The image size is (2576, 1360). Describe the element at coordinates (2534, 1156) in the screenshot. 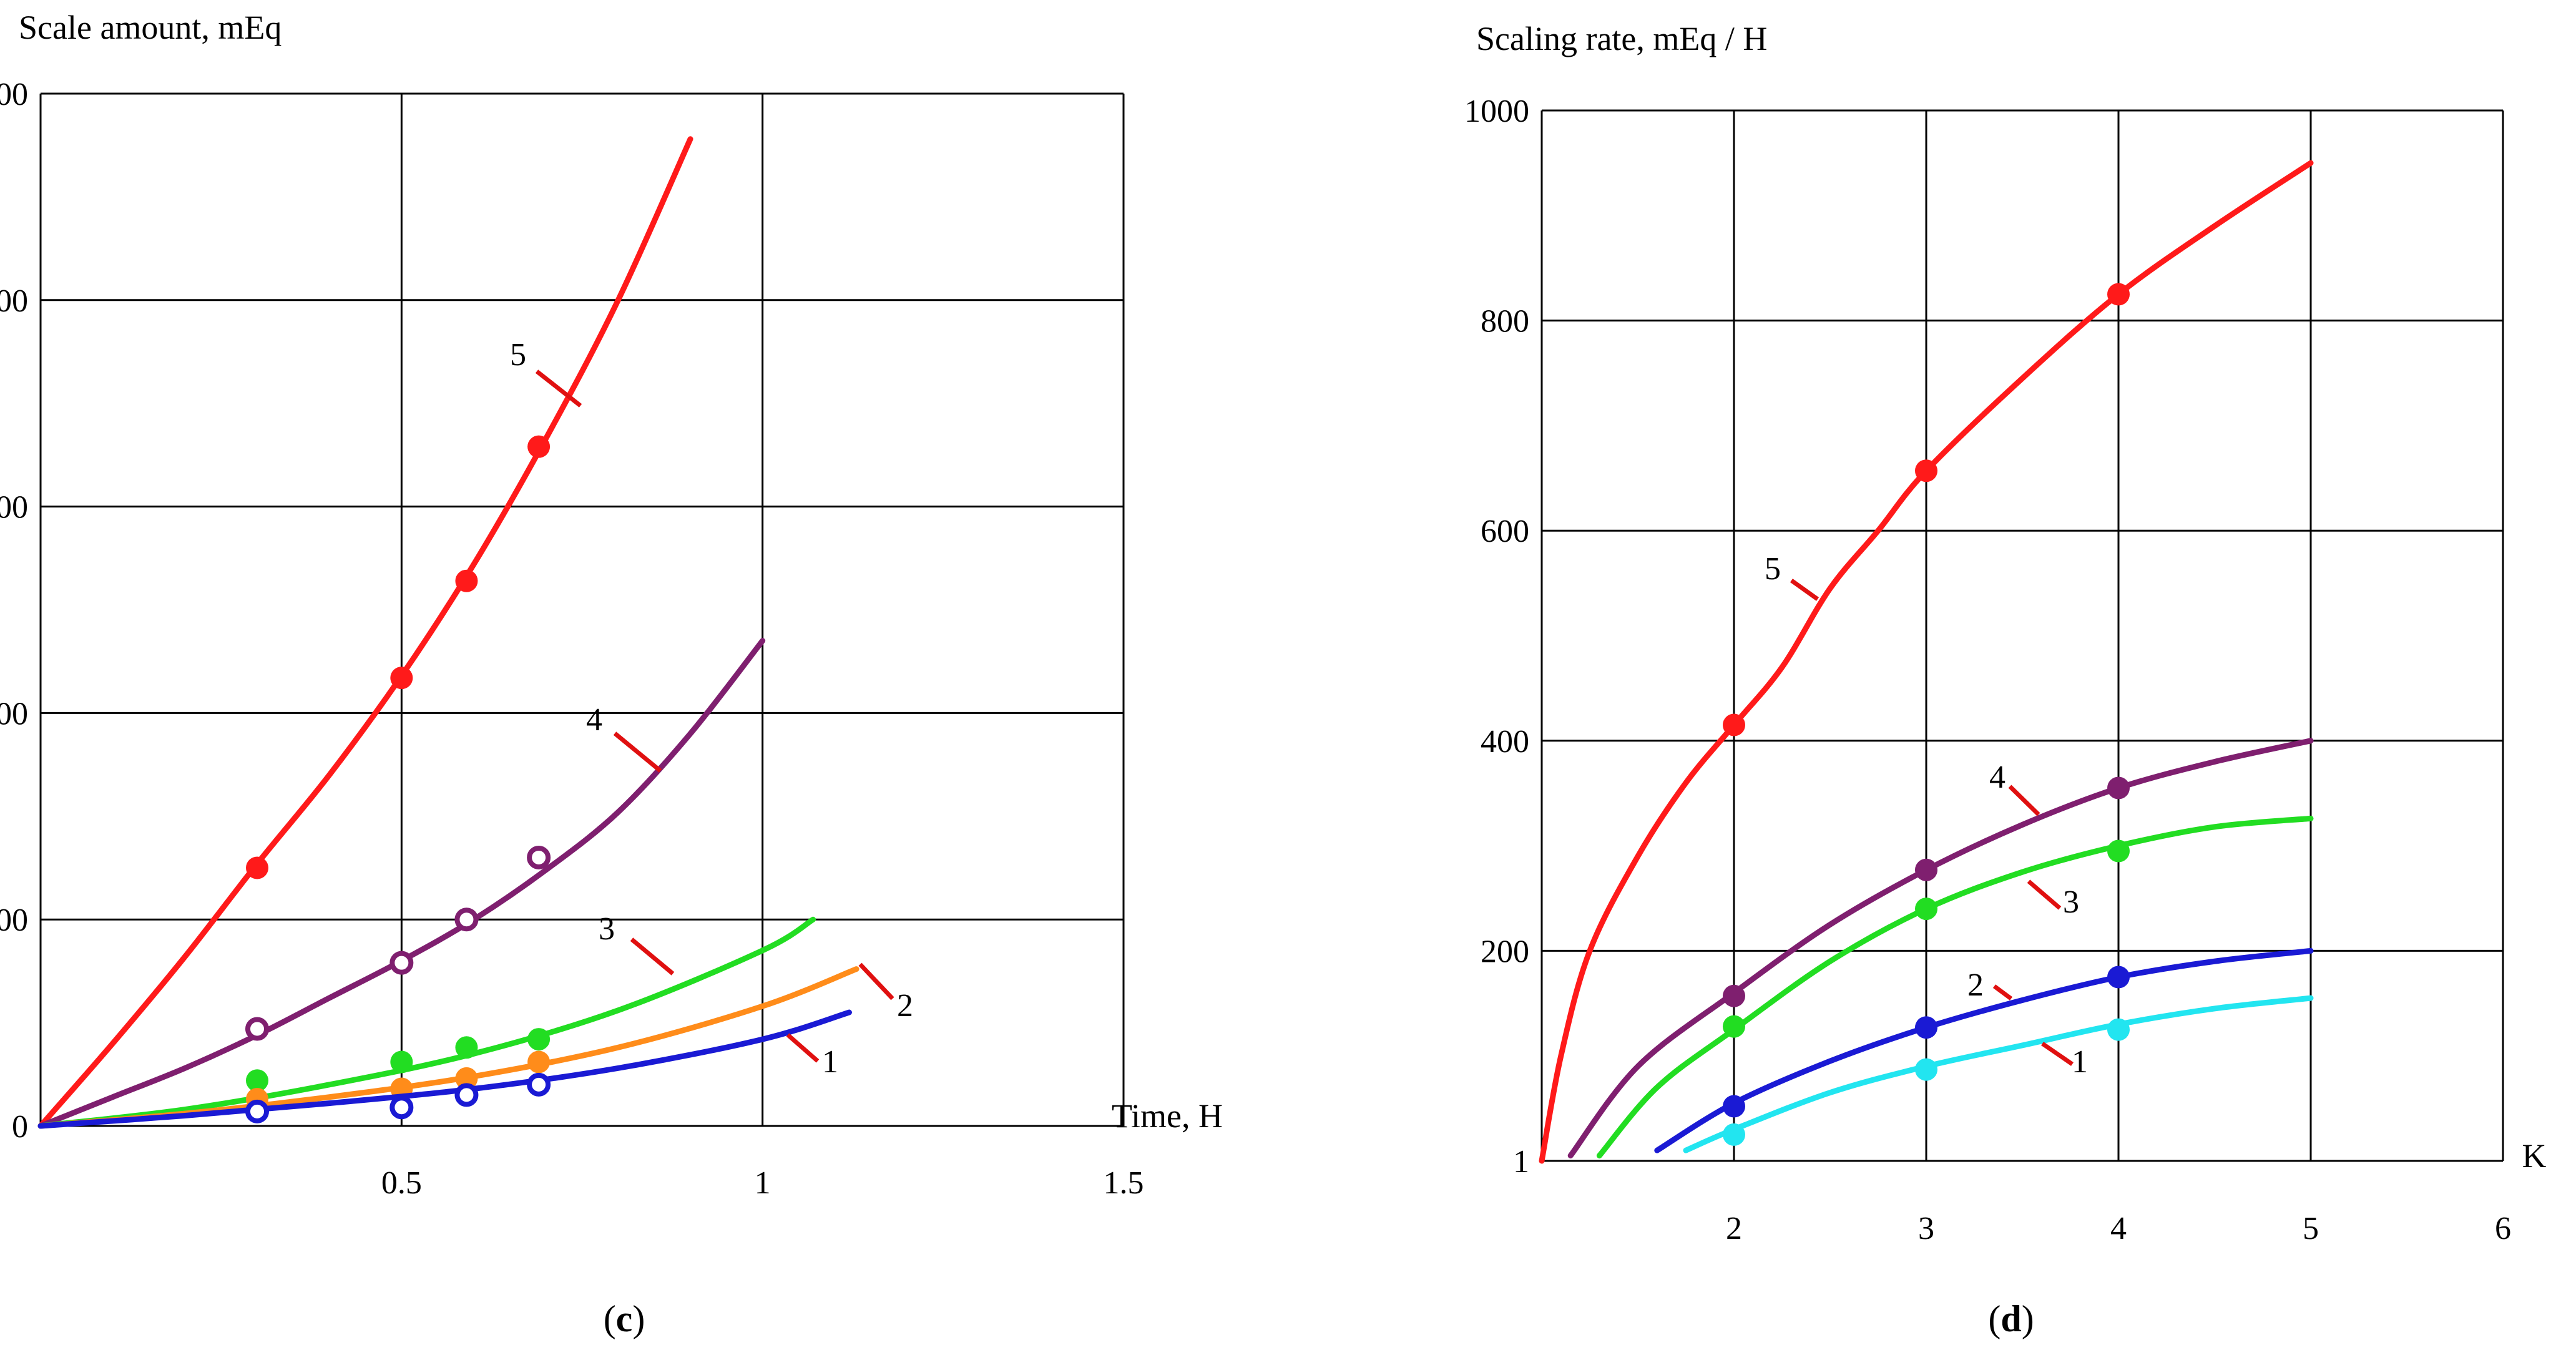

I see `x-axis-label: K` at that location.